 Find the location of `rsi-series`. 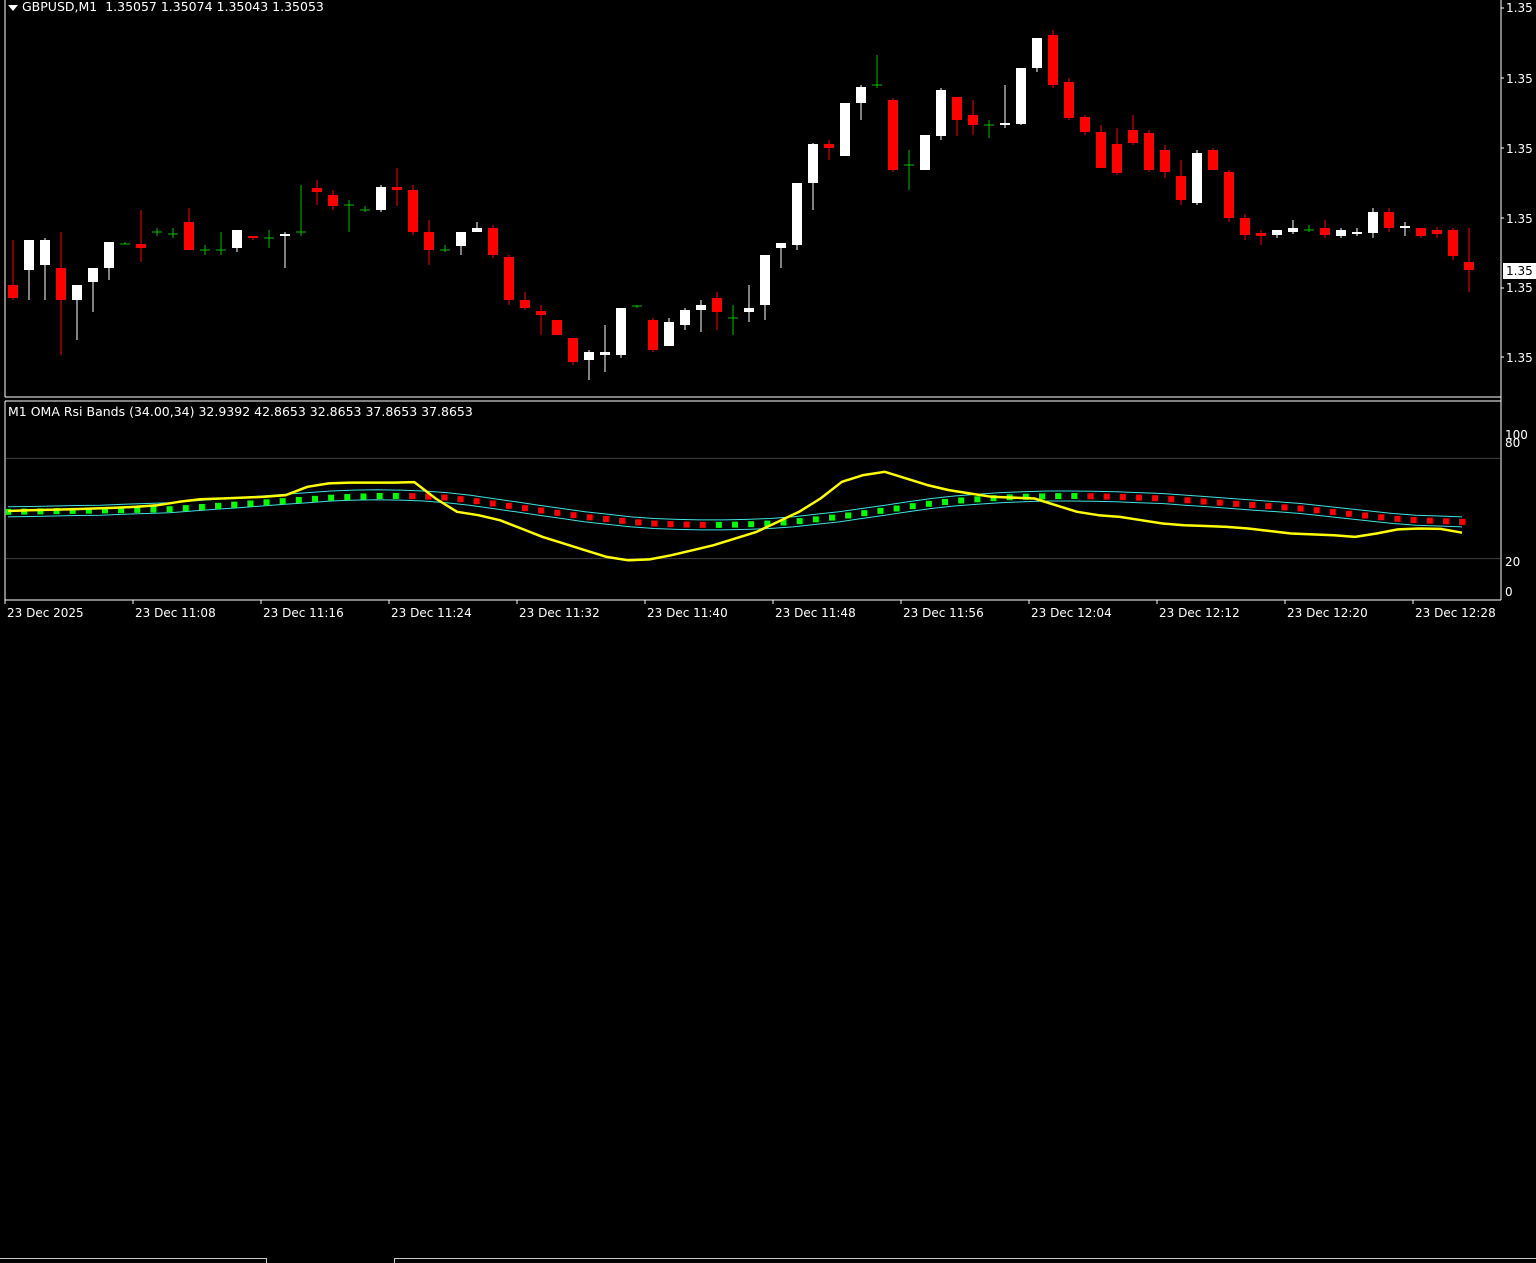

rsi-series is located at coordinates (735, 516).